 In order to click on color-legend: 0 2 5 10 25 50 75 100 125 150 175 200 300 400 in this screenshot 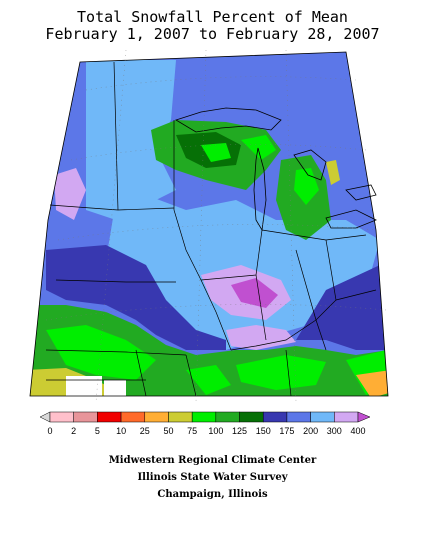, I will do `click(205, 423)`.